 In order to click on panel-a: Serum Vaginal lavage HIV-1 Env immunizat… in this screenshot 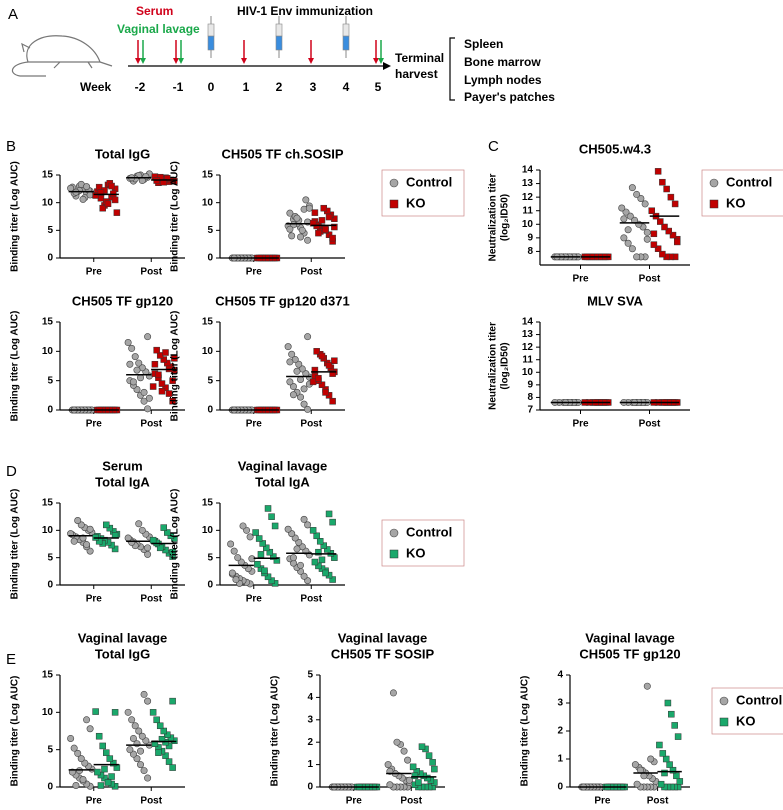, I will do `click(283, 54)`.